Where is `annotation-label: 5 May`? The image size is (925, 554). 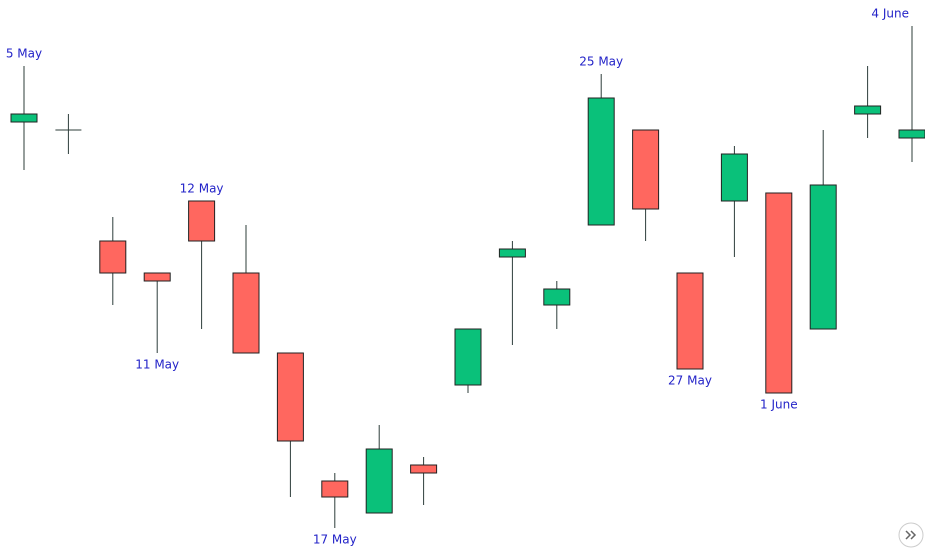 annotation-label: 5 May is located at coordinates (24, 54).